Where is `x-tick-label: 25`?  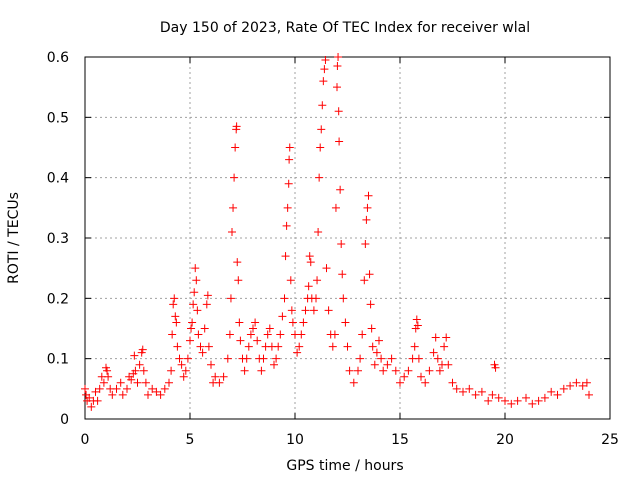 x-tick-label: 25 is located at coordinates (610, 440).